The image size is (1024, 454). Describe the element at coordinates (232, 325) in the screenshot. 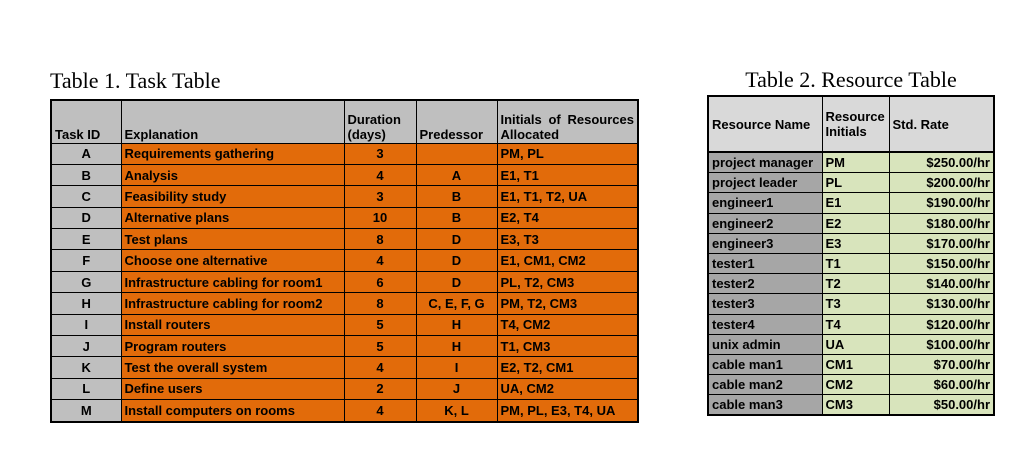

I see `explanation-cell: Install routers` at that location.